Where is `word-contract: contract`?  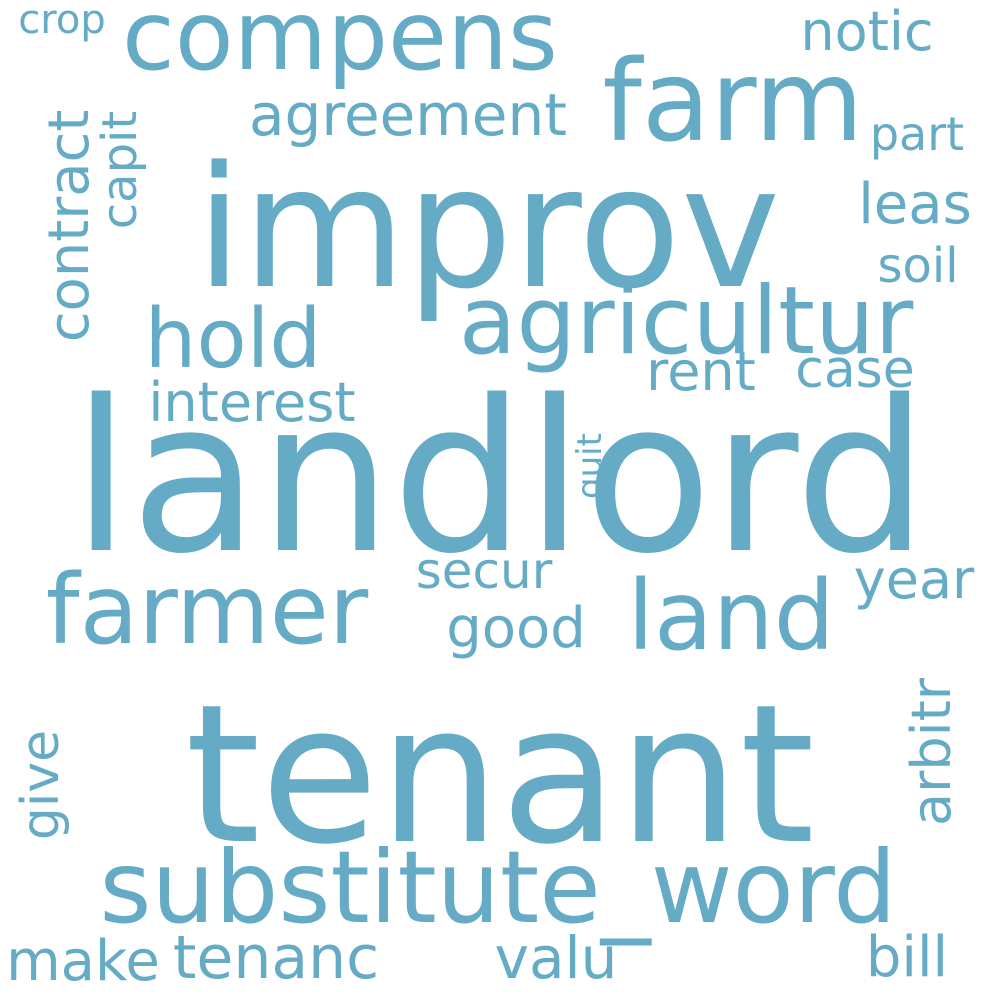 word-contract: contract is located at coordinates (69, 226).